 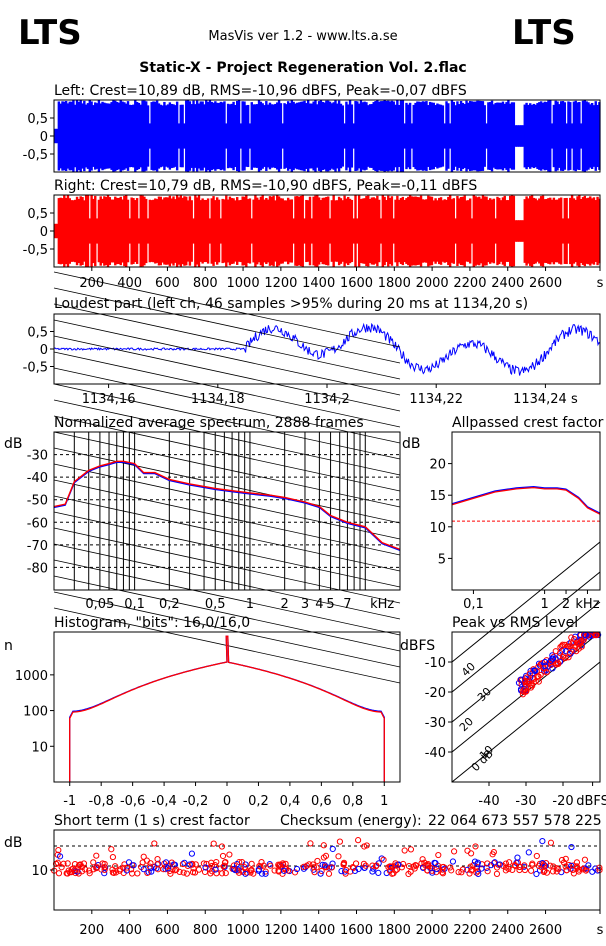 I want to click on allpass-xtick-label: 1, so click(x=544, y=604).